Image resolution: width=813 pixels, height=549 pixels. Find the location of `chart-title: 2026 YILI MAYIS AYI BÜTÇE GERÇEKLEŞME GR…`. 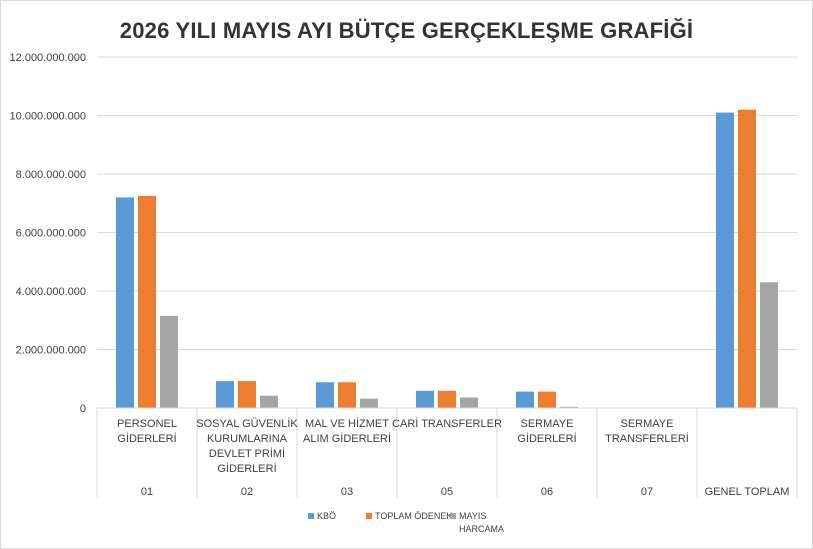

chart-title: 2026 YILI MAYIS AYI BÜTÇE GERÇEKLEŞME GR… is located at coordinates (406, 30).